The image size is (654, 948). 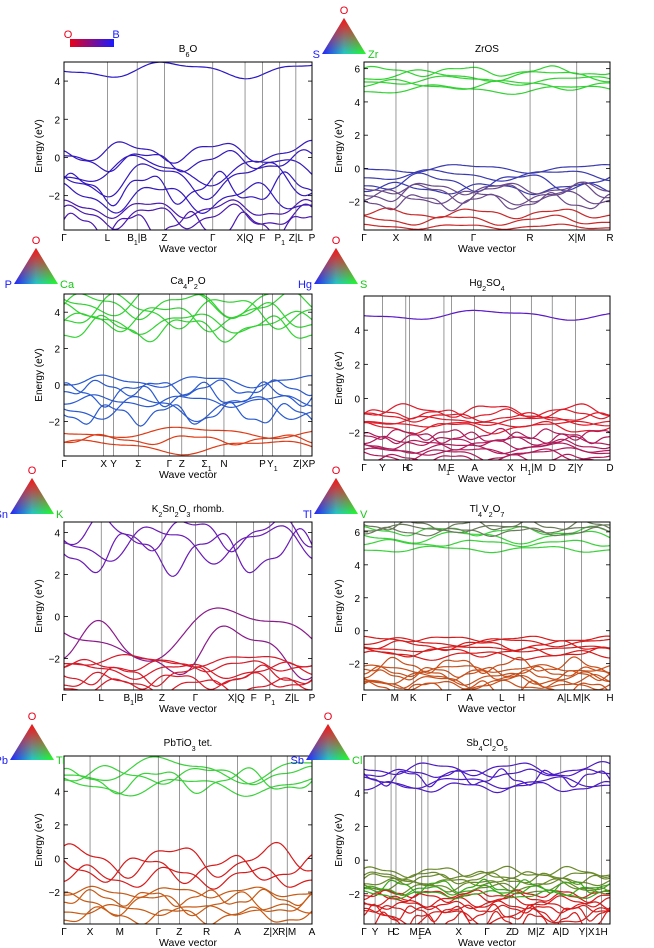 What do you see at coordinates (187, 283) in the screenshot?
I see `panel-title: Ca4P2O` at bounding box center [187, 283].